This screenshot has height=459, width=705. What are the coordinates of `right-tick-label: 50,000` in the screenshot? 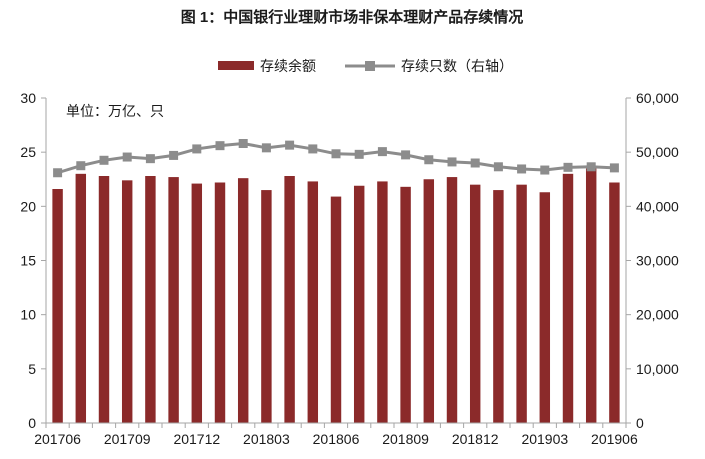 It's located at (657, 152).